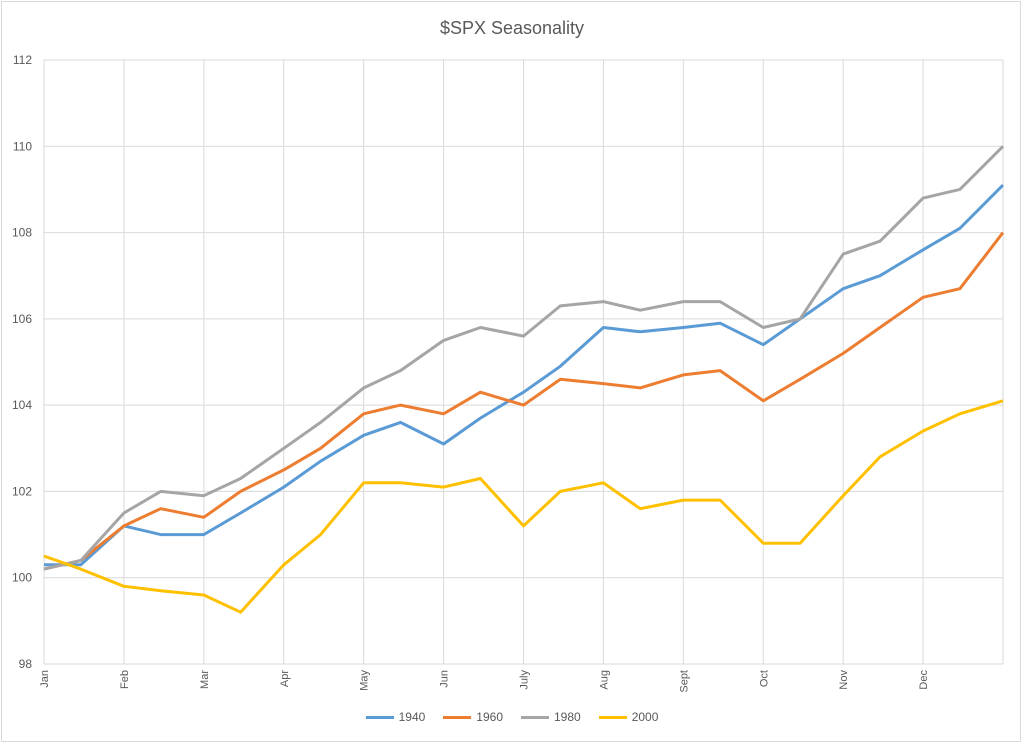  I want to click on legend: 1940 1960 1980 2000, so click(512, 717).